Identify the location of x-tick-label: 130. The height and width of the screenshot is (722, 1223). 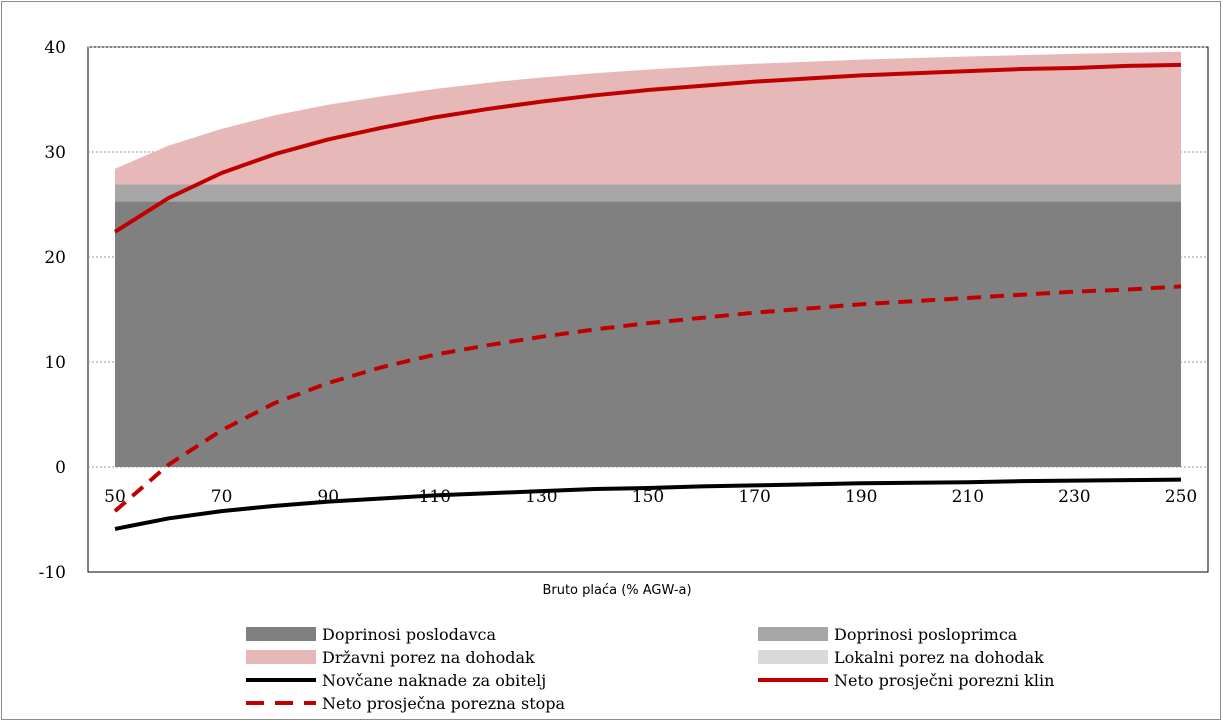
(541, 497).